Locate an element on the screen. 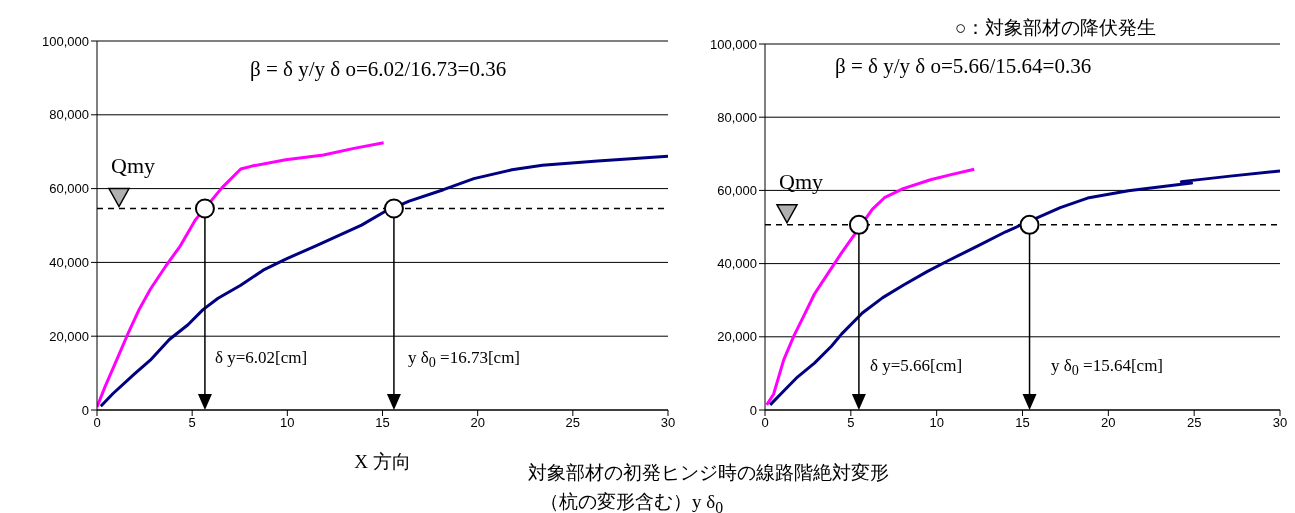 This screenshot has width=1295, height=513. annotation: δ y=5.66[cm] is located at coordinates (916, 366).